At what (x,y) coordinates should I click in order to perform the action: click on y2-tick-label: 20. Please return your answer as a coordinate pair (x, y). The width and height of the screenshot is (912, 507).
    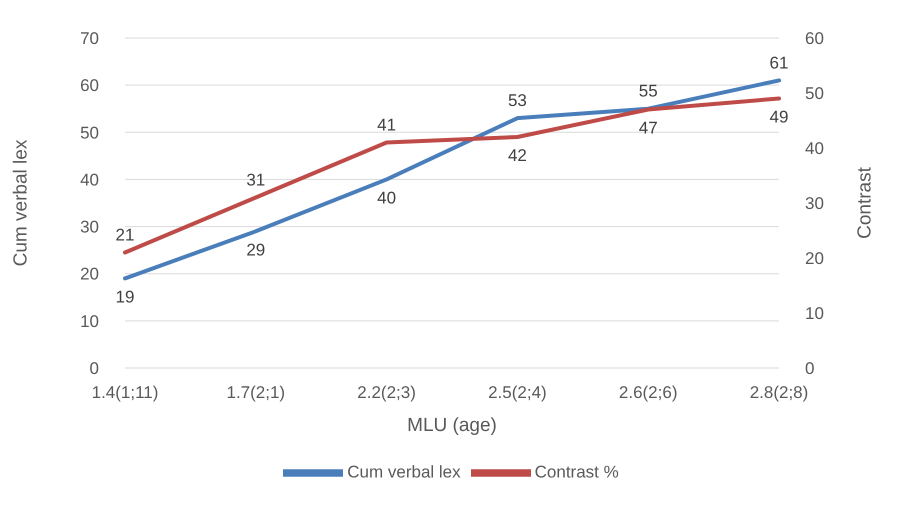
    Looking at the image, I should click on (814, 258).